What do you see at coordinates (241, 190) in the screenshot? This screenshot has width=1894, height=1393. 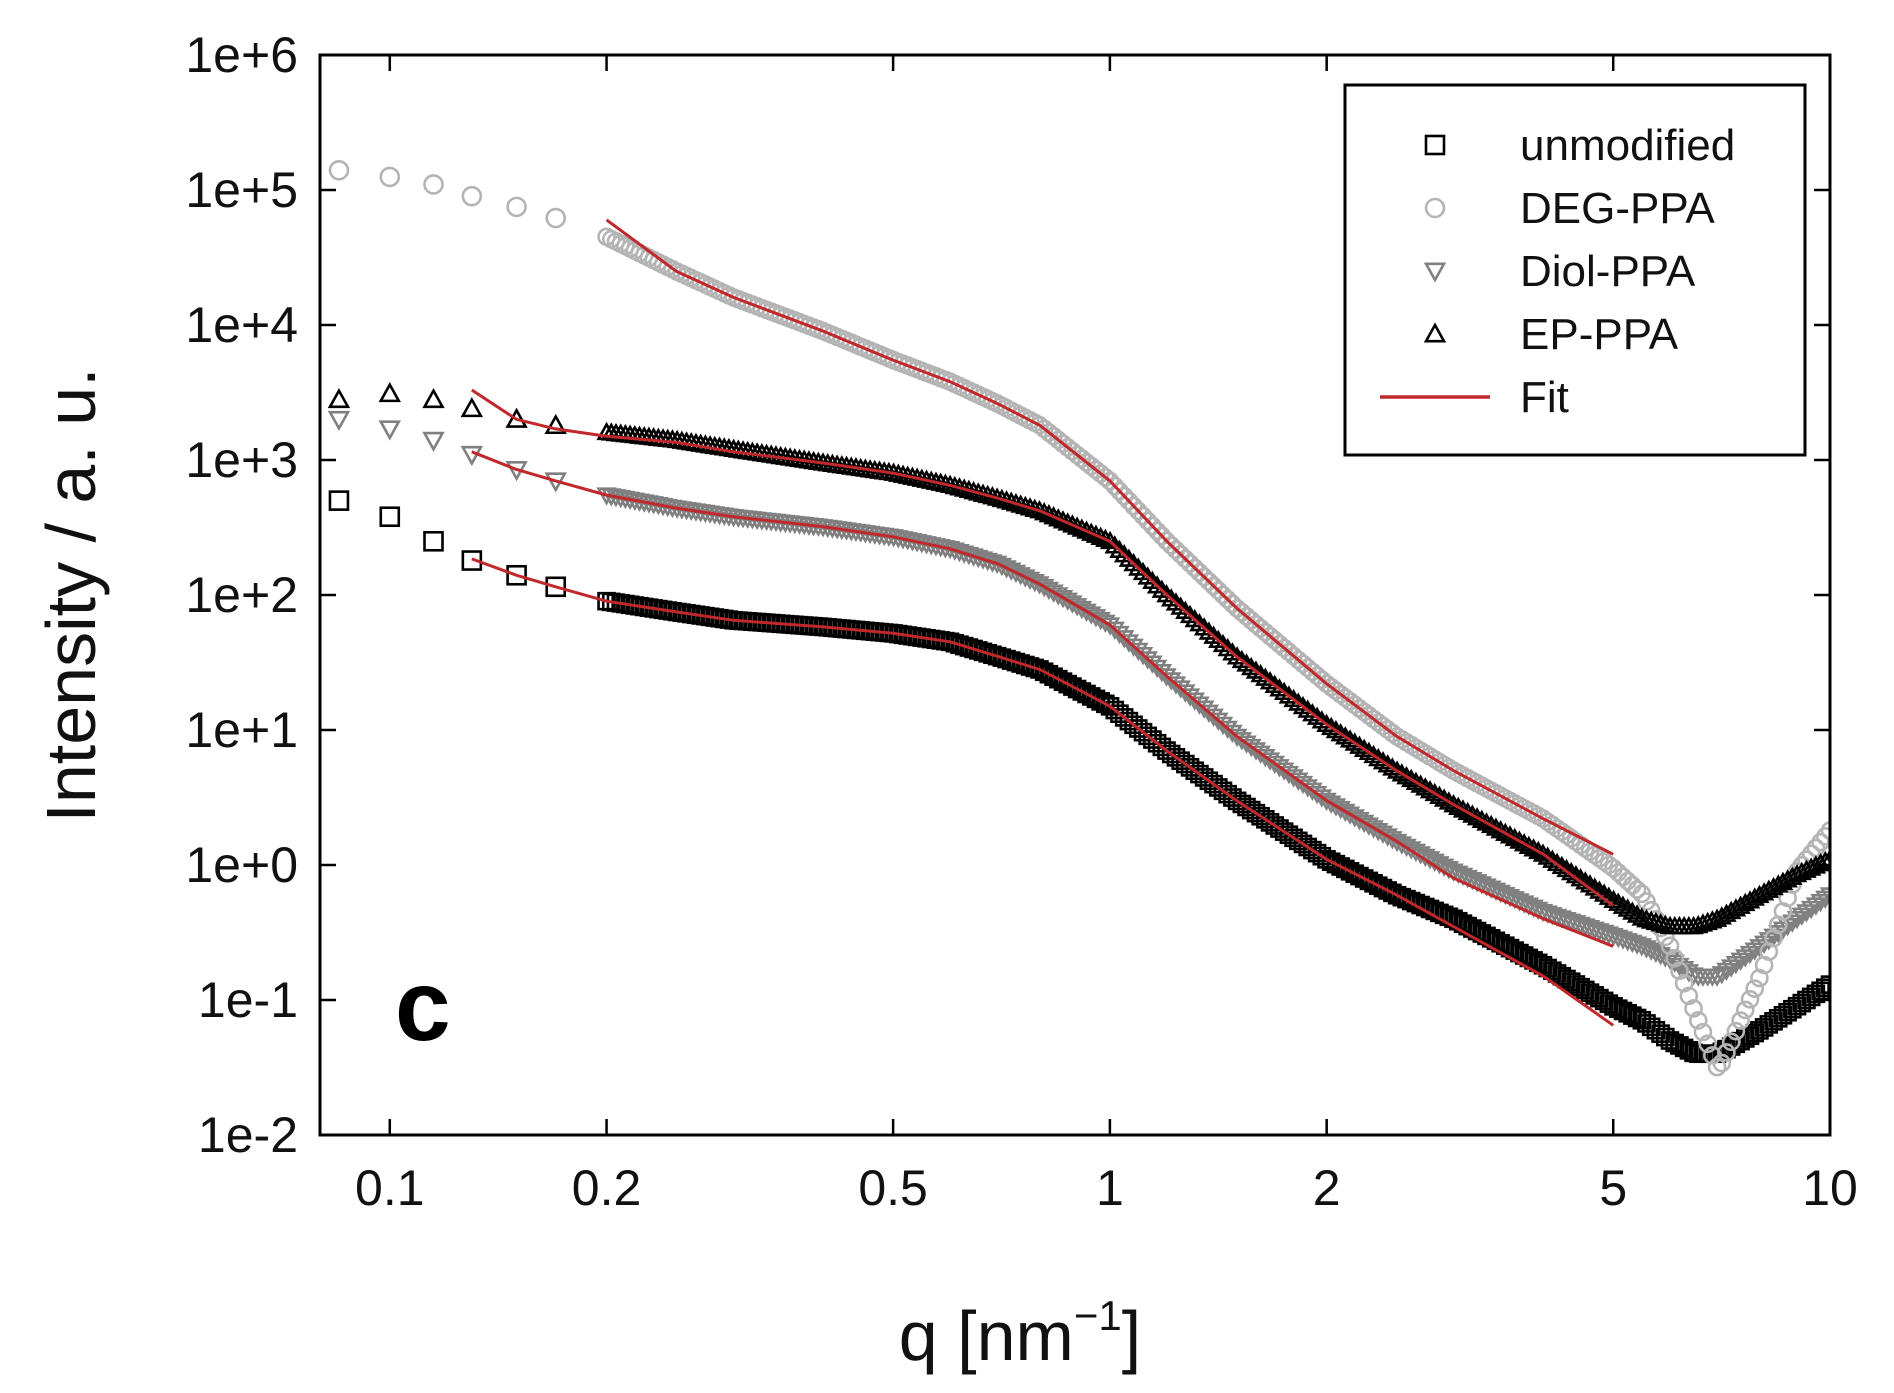 I see `y-tick-label: 1e+5` at bounding box center [241, 190].